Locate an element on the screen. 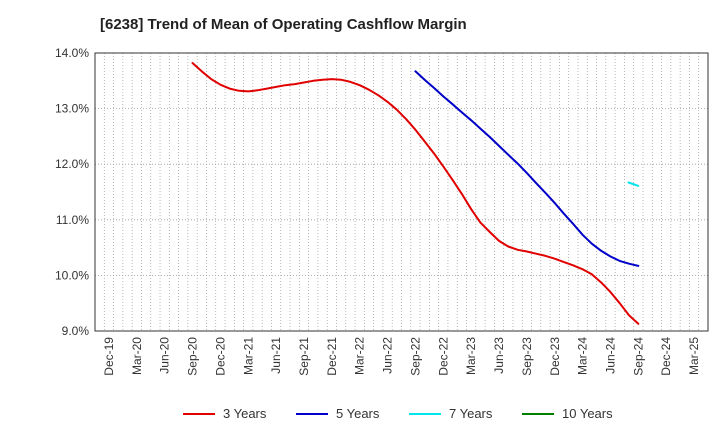 The width and height of the screenshot is (720, 440). legend-label: 7 Years is located at coordinates (471, 413).